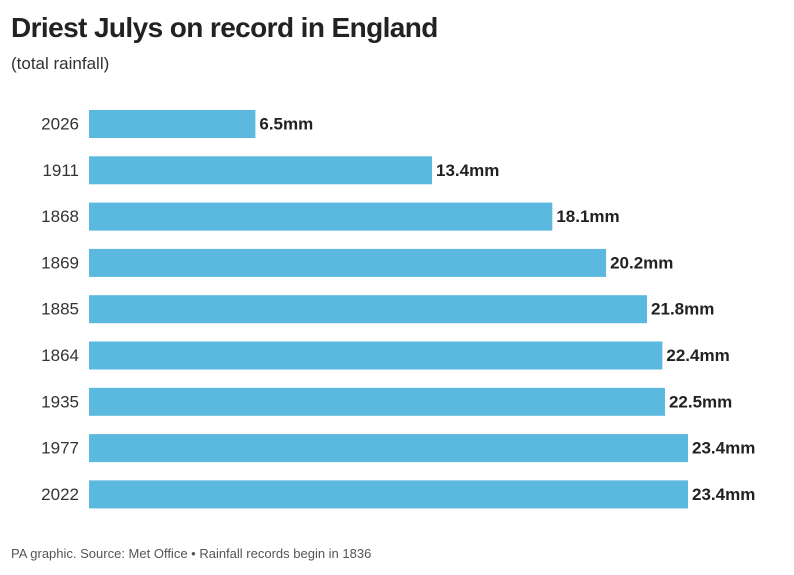  Describe the element at coordinates (60, 494) in the screenshot. I see `category-label: 2022` at that location.